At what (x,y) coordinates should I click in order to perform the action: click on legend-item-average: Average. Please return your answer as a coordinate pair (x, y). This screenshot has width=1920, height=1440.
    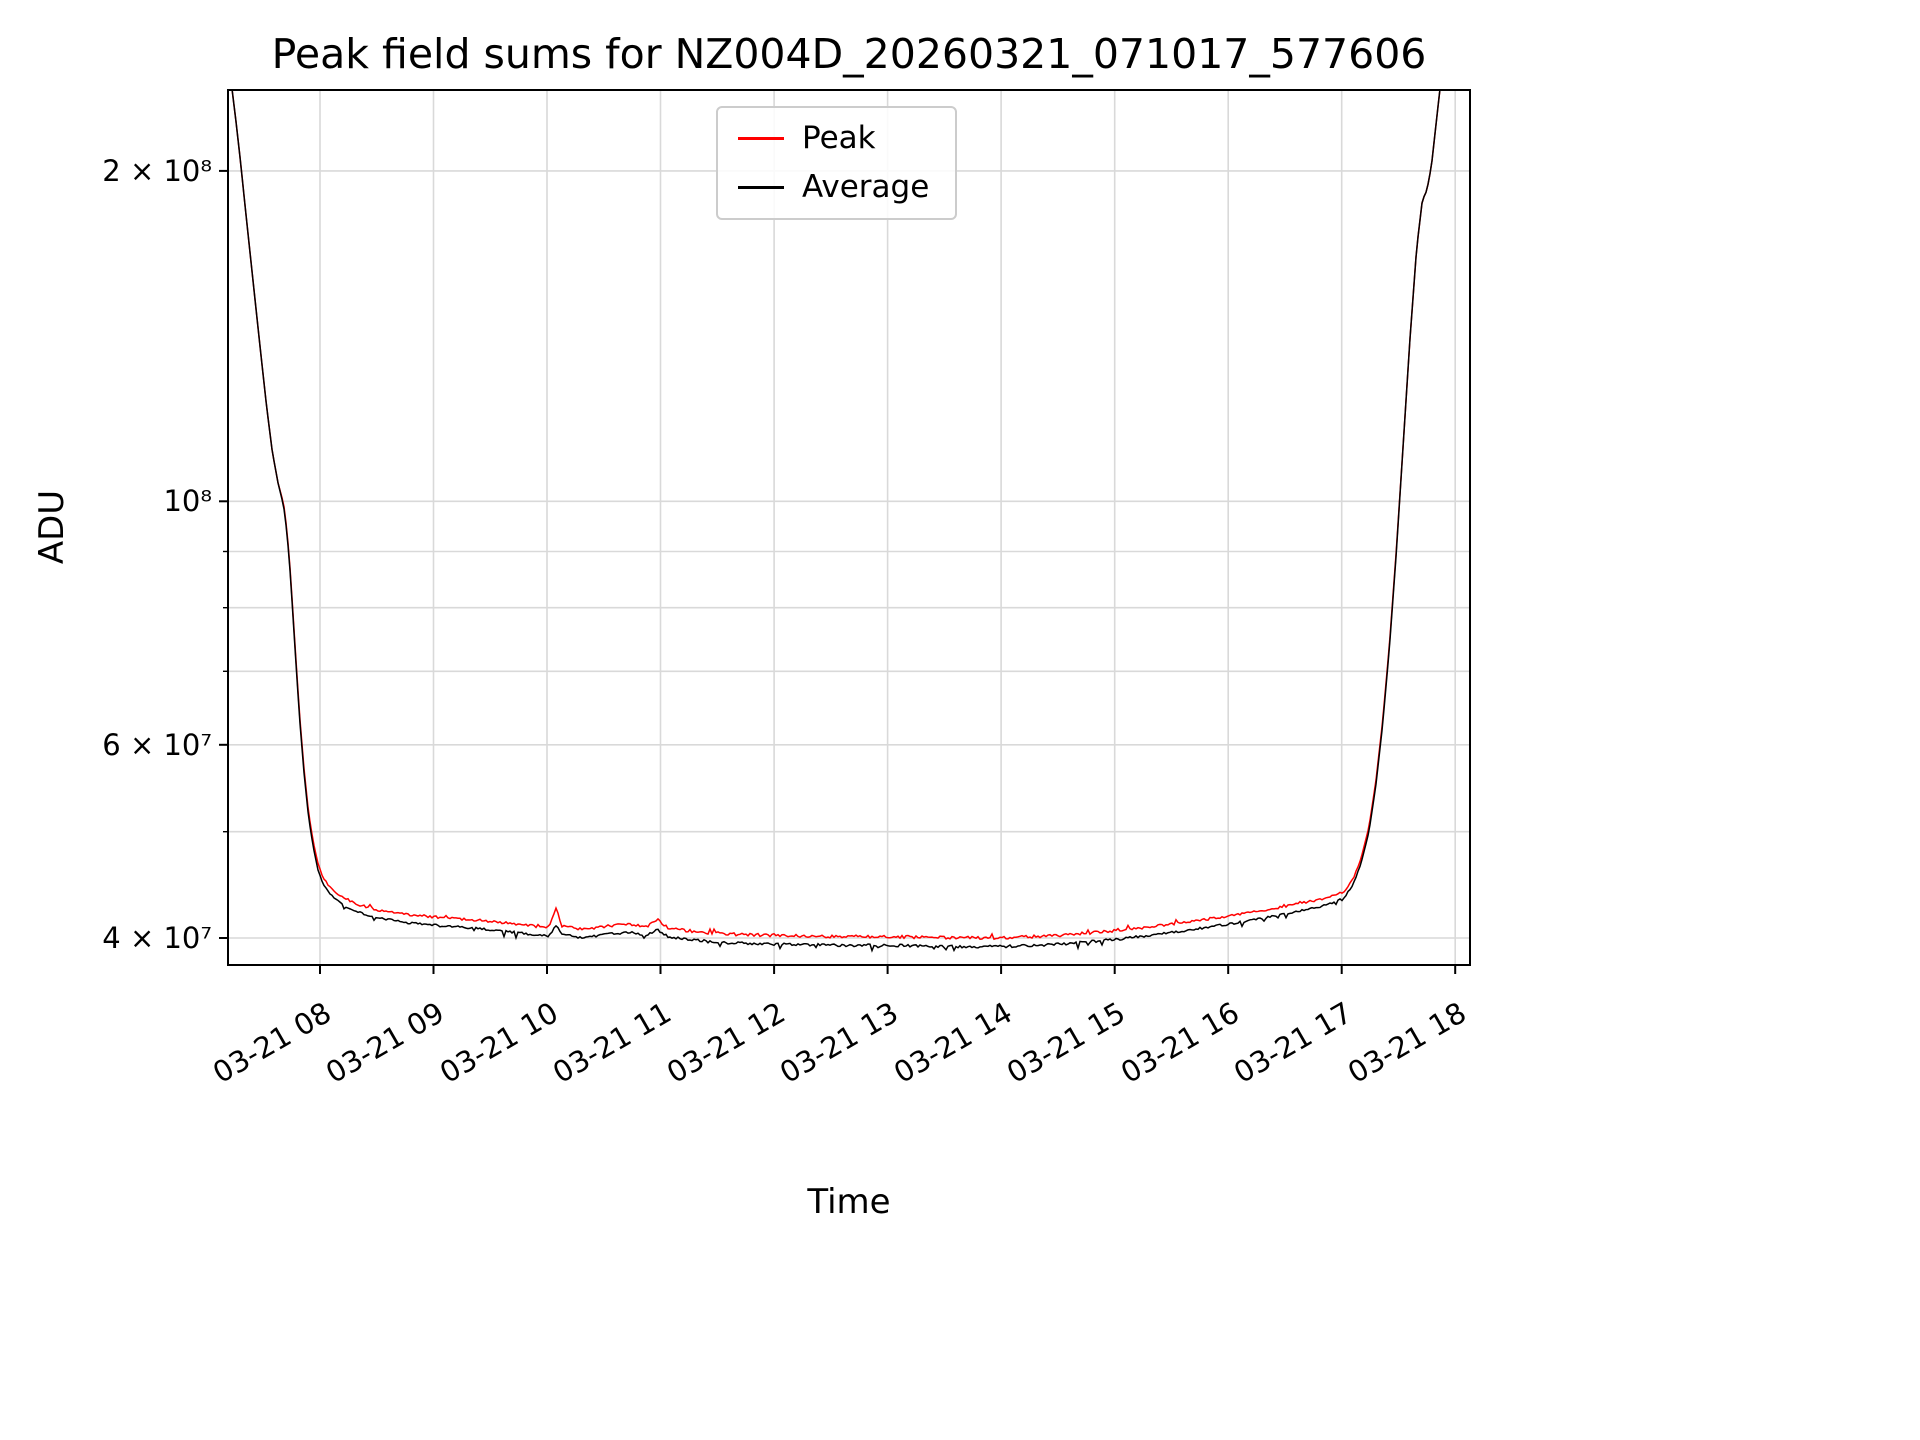
    Looking at the image, I should click on (833, 187).